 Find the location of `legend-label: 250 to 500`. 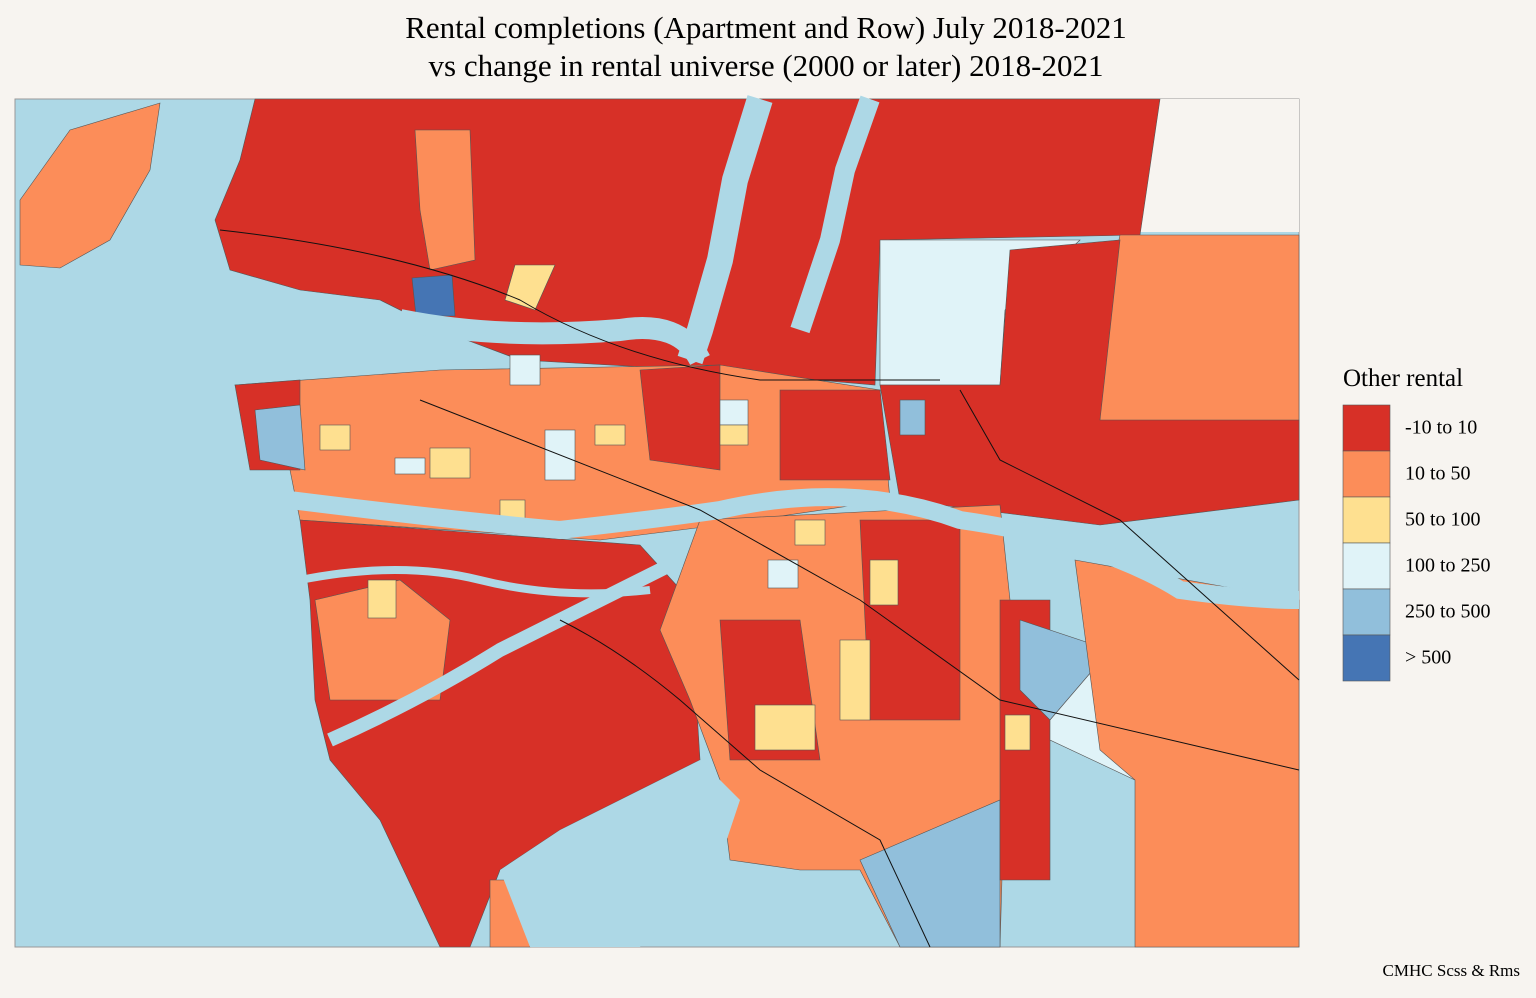

legend-label: 250 to 500 is located at coordinates (1448, 612).